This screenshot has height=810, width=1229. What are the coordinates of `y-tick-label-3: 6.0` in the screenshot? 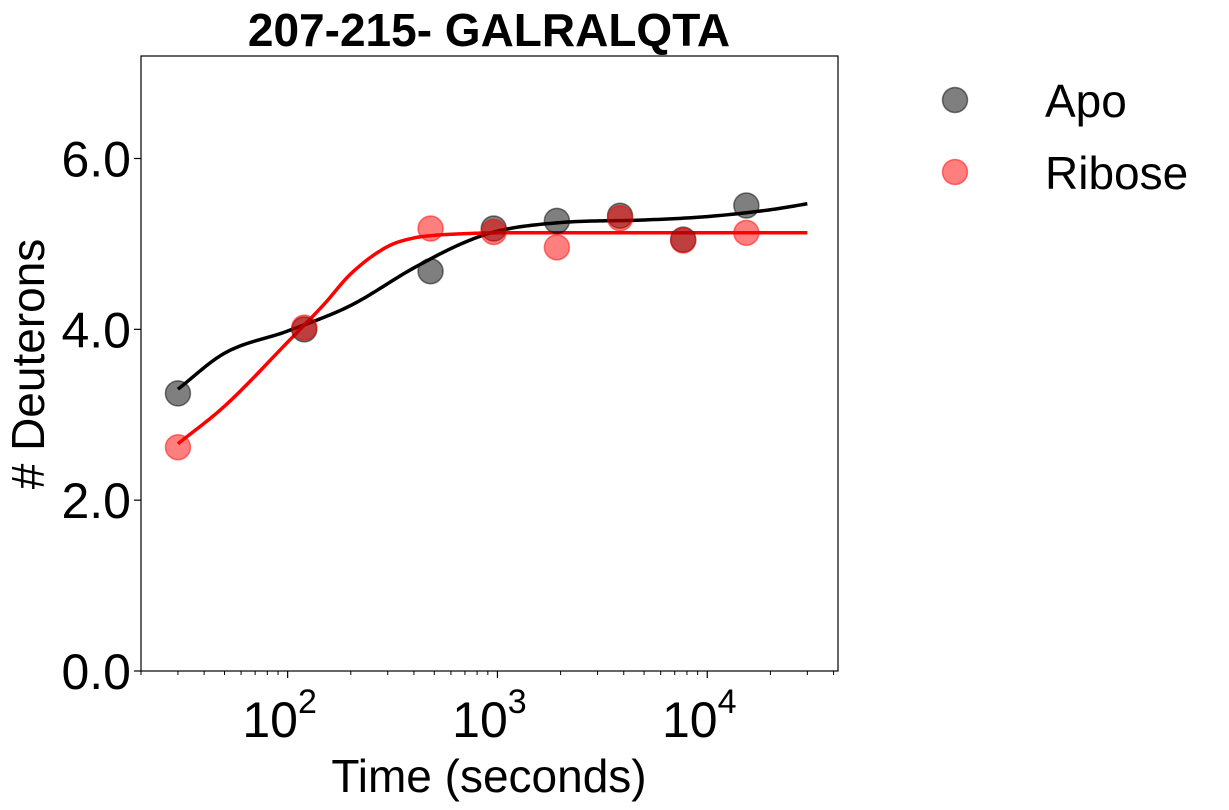 It's located at (96, 160).